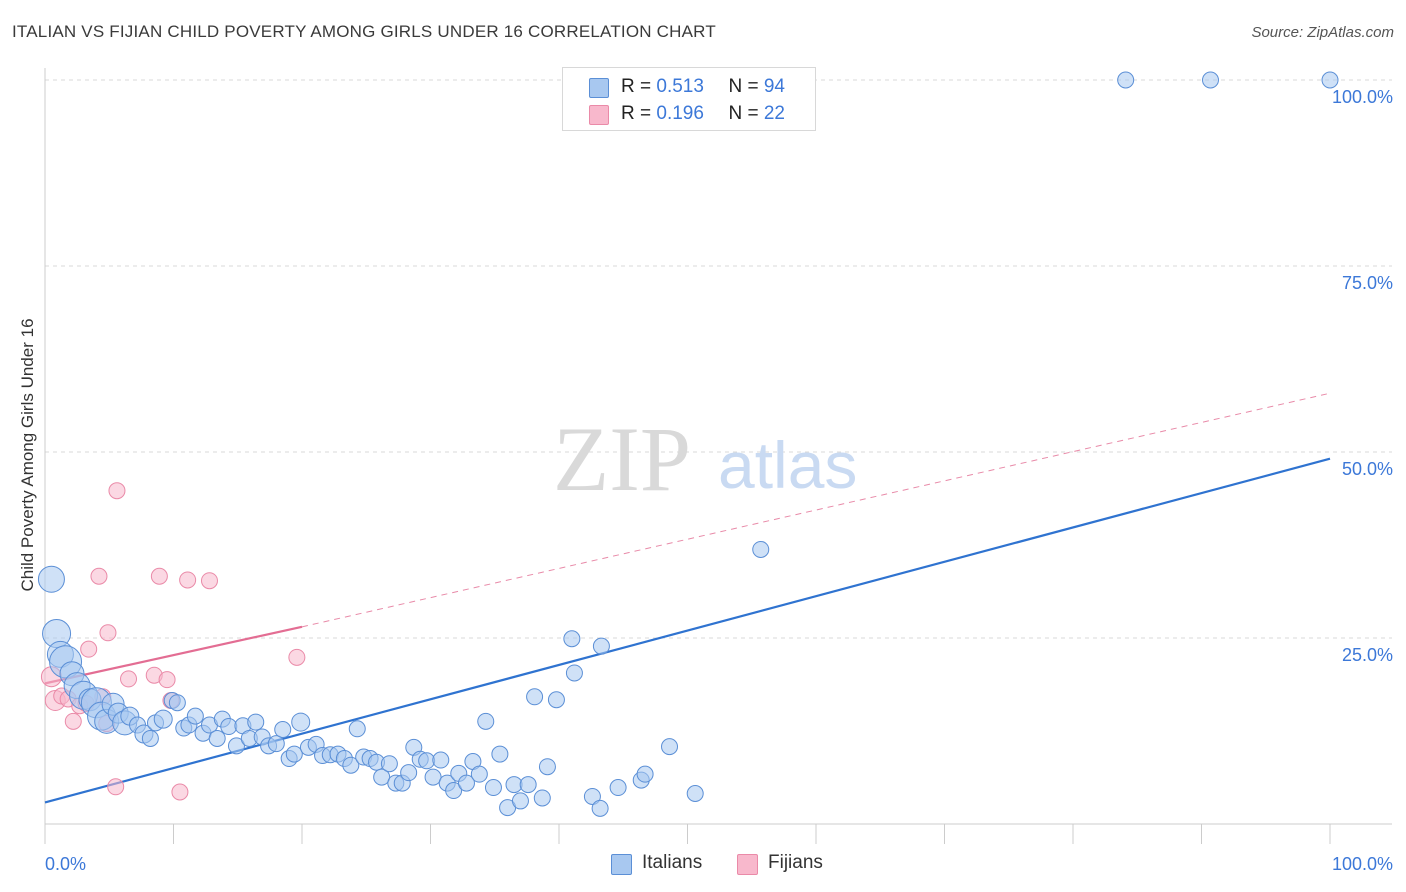 This screenshot has width=1406, height=892. I want to click on fijians-n-label: N =, so click(746, 113).